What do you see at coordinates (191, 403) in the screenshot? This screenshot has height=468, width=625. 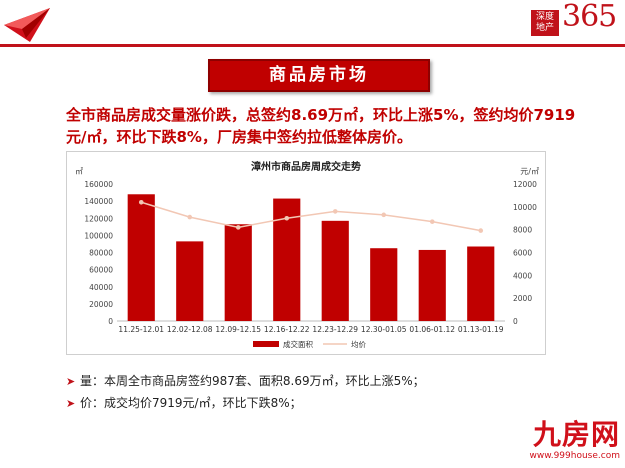 I see `bullet-price-text: 价：成交均价7919元/㎡，环比下跌8%；` at bounding box center [191, 403].